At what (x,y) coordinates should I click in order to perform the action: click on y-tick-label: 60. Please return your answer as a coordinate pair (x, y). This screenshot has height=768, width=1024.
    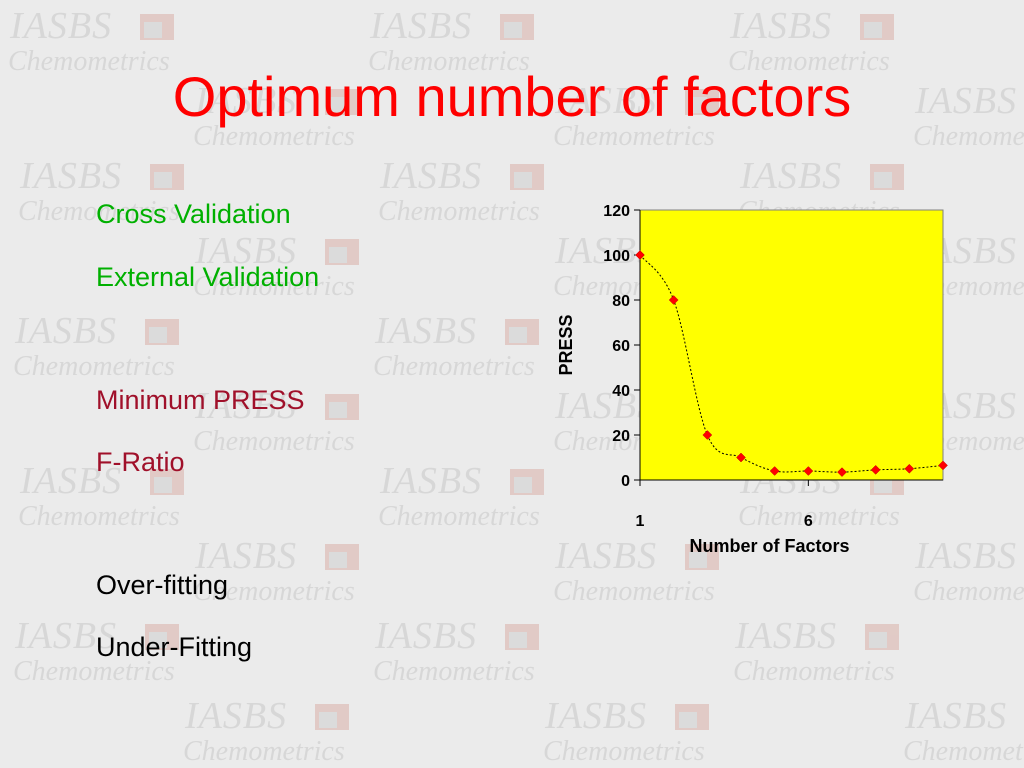
    Looking at the image, I should click on (621, 346).